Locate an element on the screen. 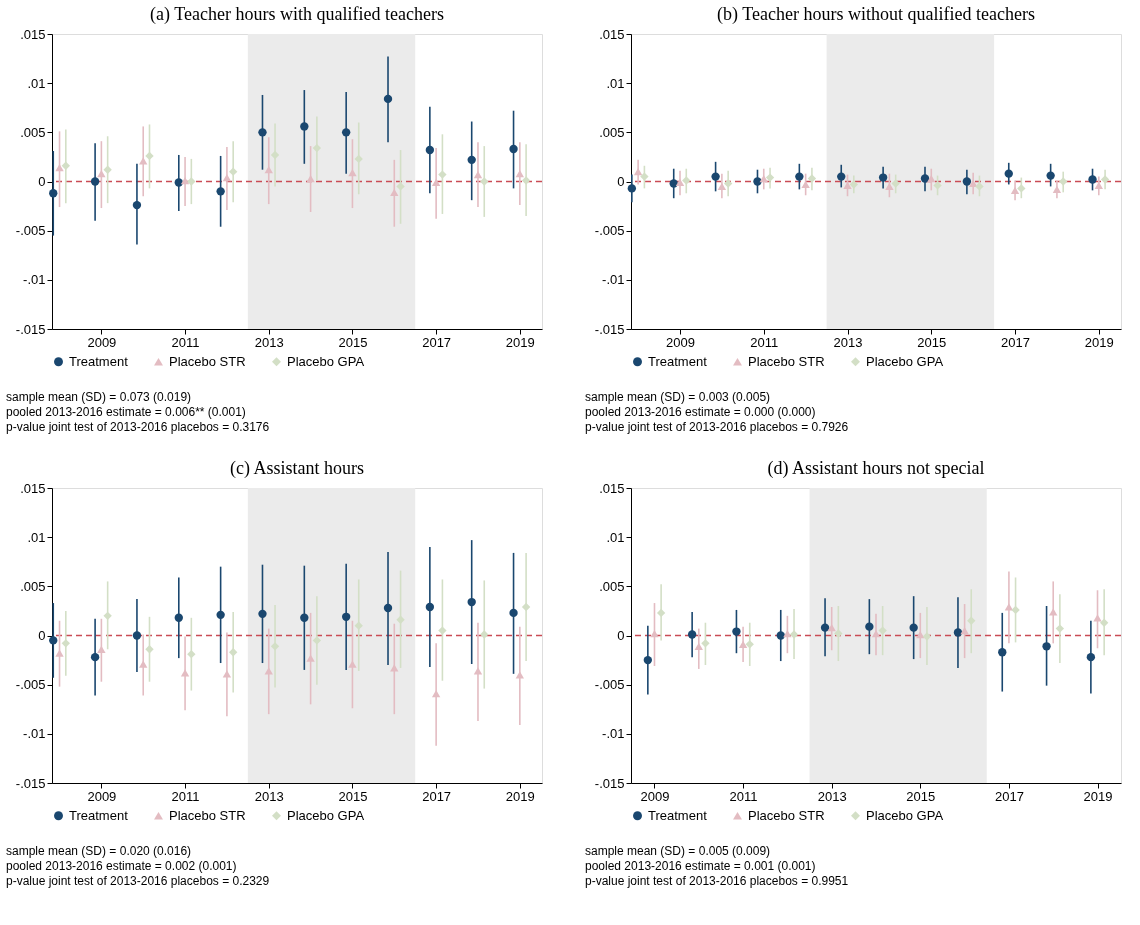  x-tick-label: 2017 is located at coordinates (1009, 796).